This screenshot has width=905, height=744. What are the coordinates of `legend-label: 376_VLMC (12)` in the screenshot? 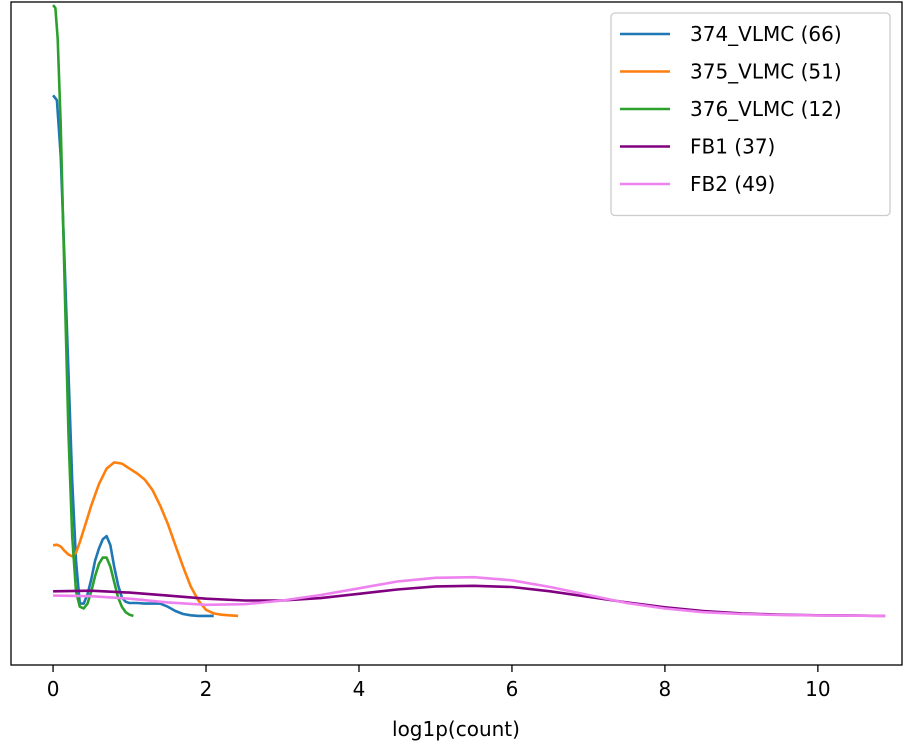 It's located at (766, 109).